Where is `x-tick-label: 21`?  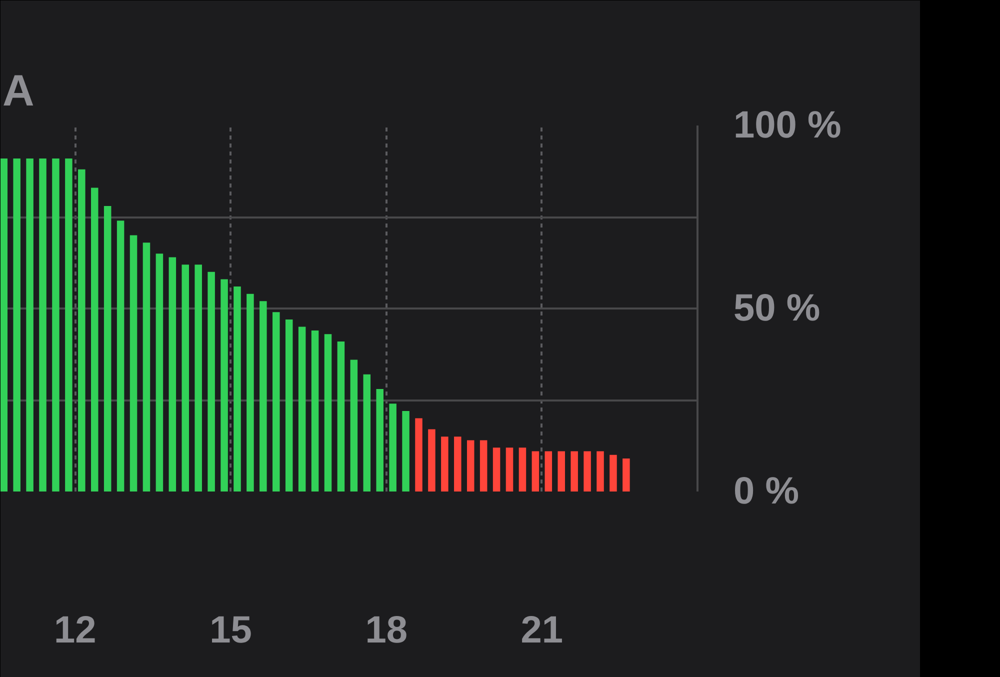 x-tick-label: 21 is located at coordinates (542, 631).